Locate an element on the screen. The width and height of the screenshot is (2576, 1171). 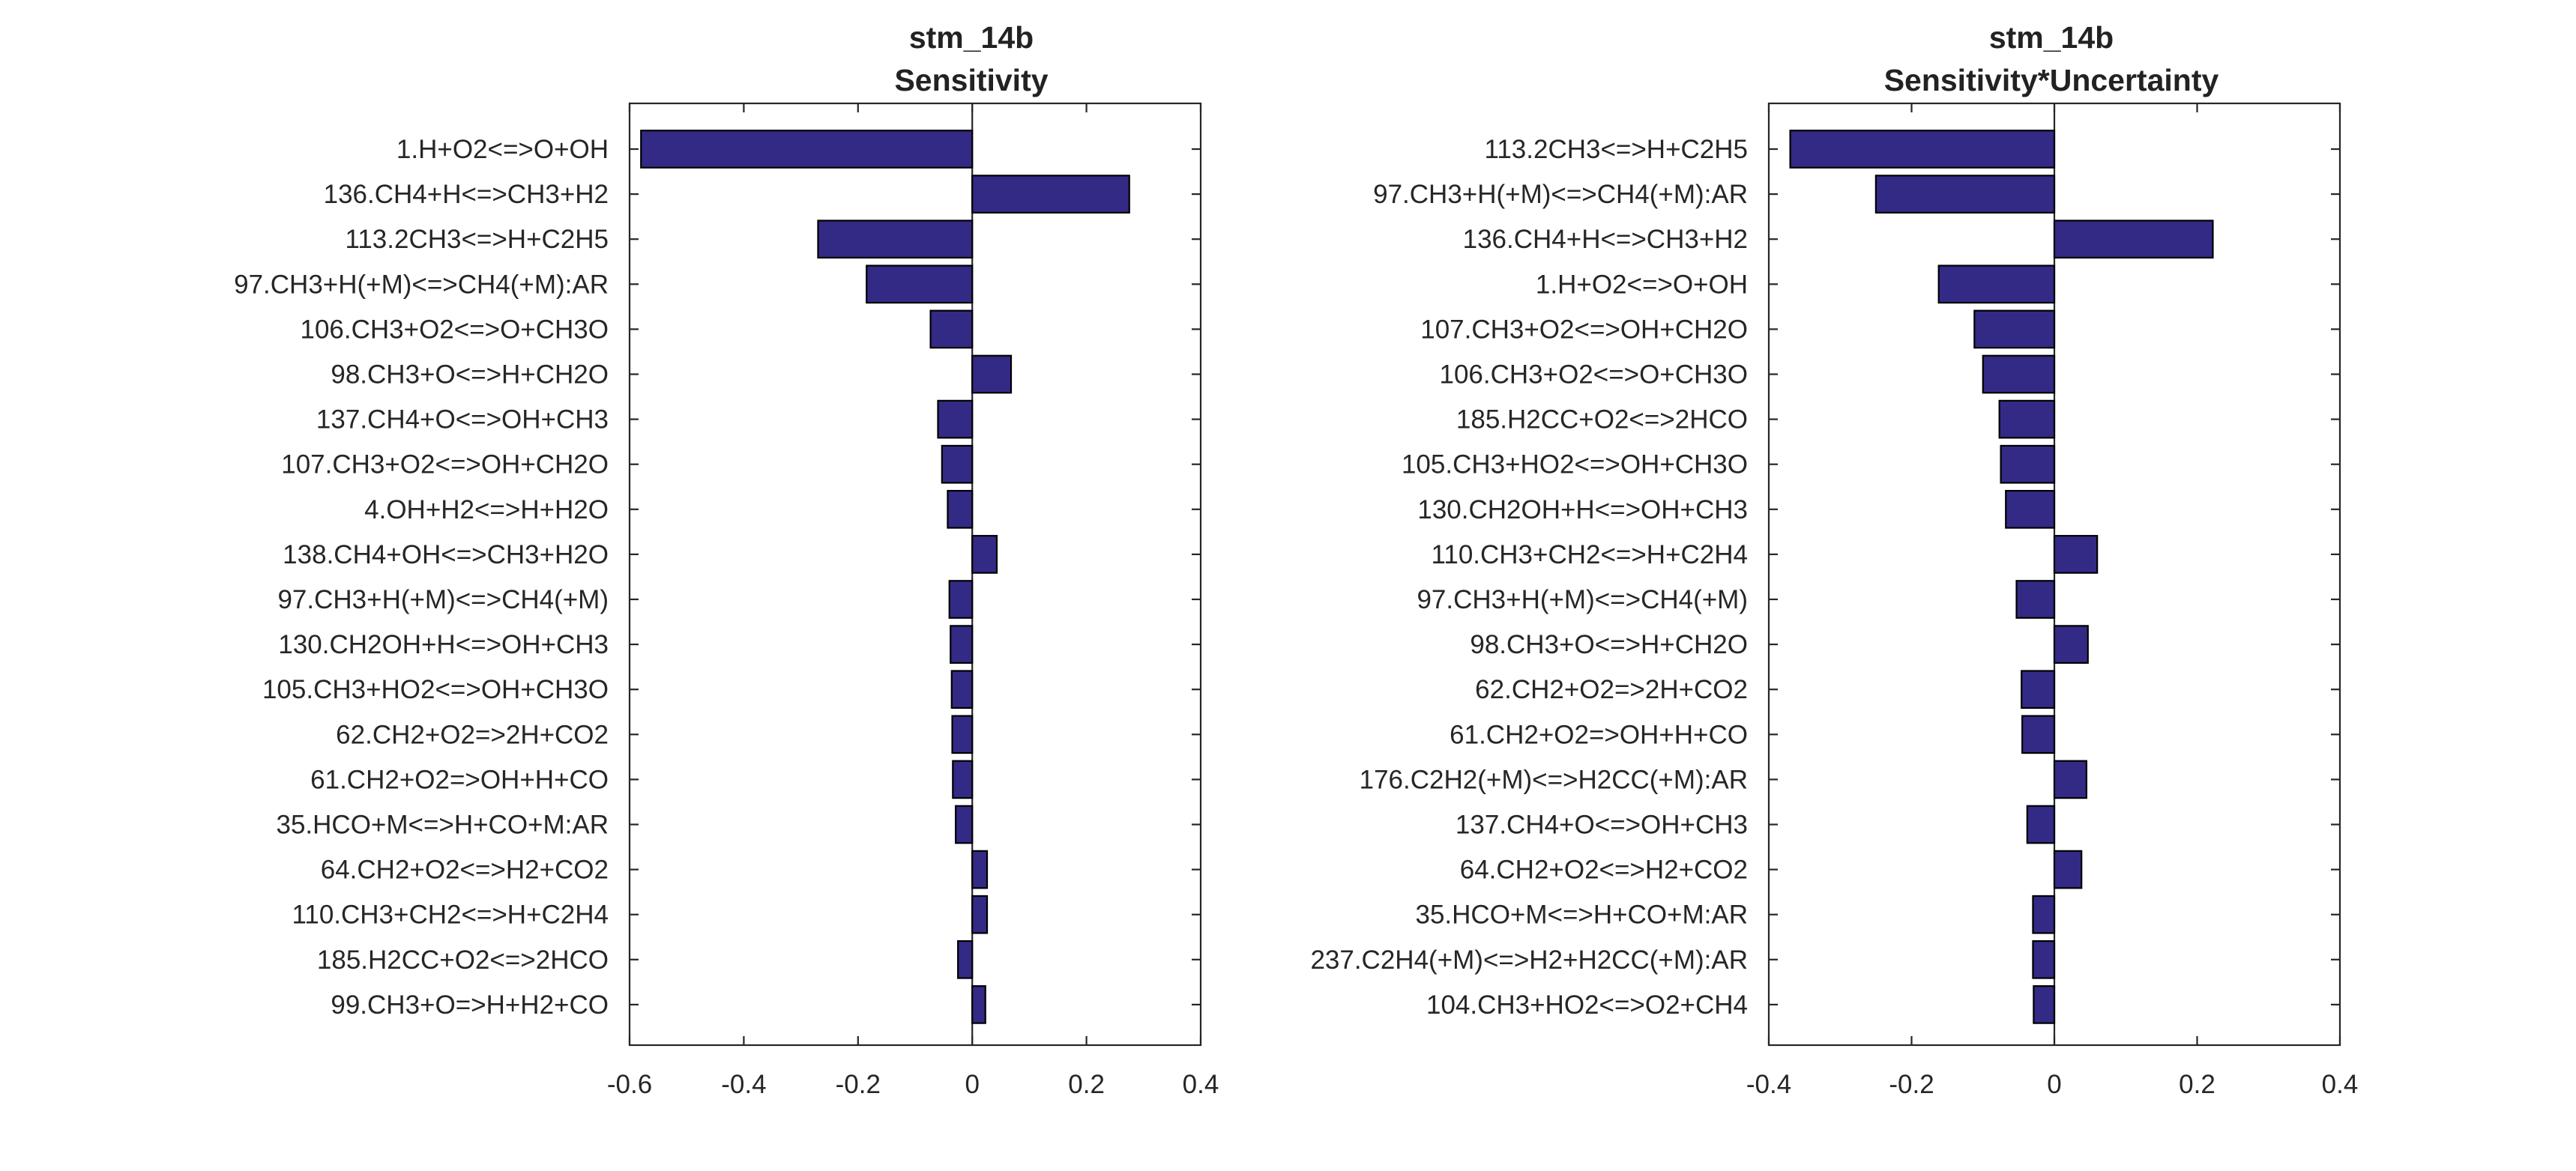
category-label: 4.OH+H2<=>H+H2O is located at coordinates (486, 509).